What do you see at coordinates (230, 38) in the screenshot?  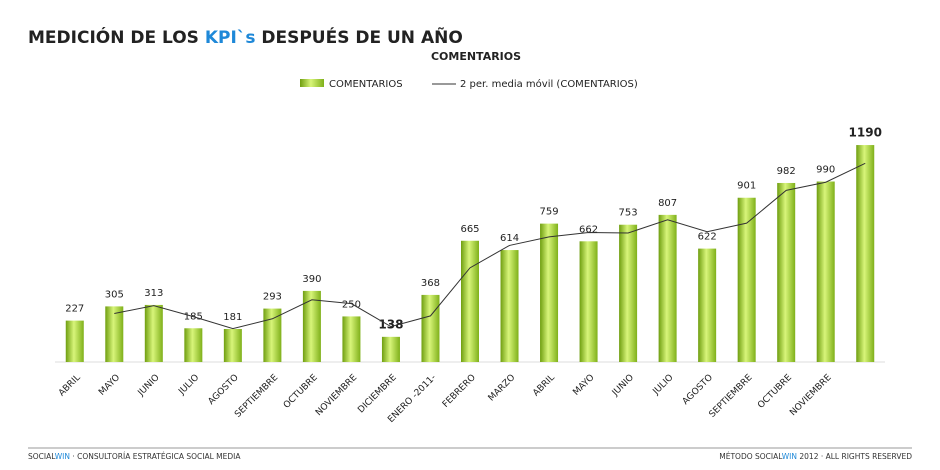 I see `title-highlight: KPI`s` at bounding box center [230, 38].